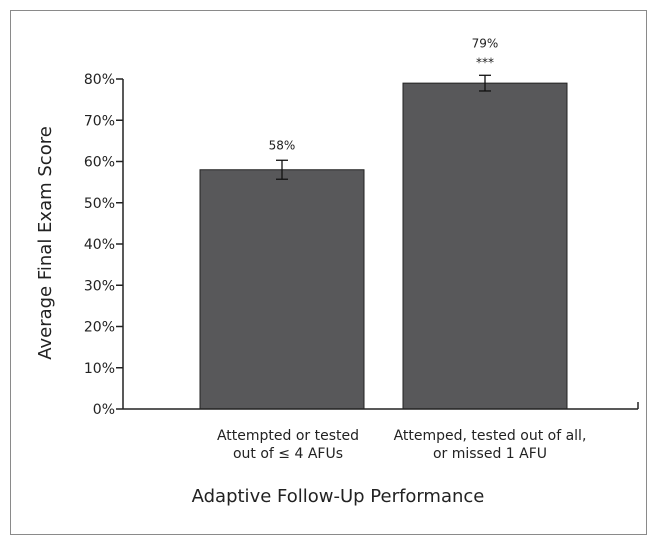 The image size is (660, 540). What do you see at coordinates (485, 43) in the screenshot?
I see `data-label: 79%` at bounding box center [485, 43].